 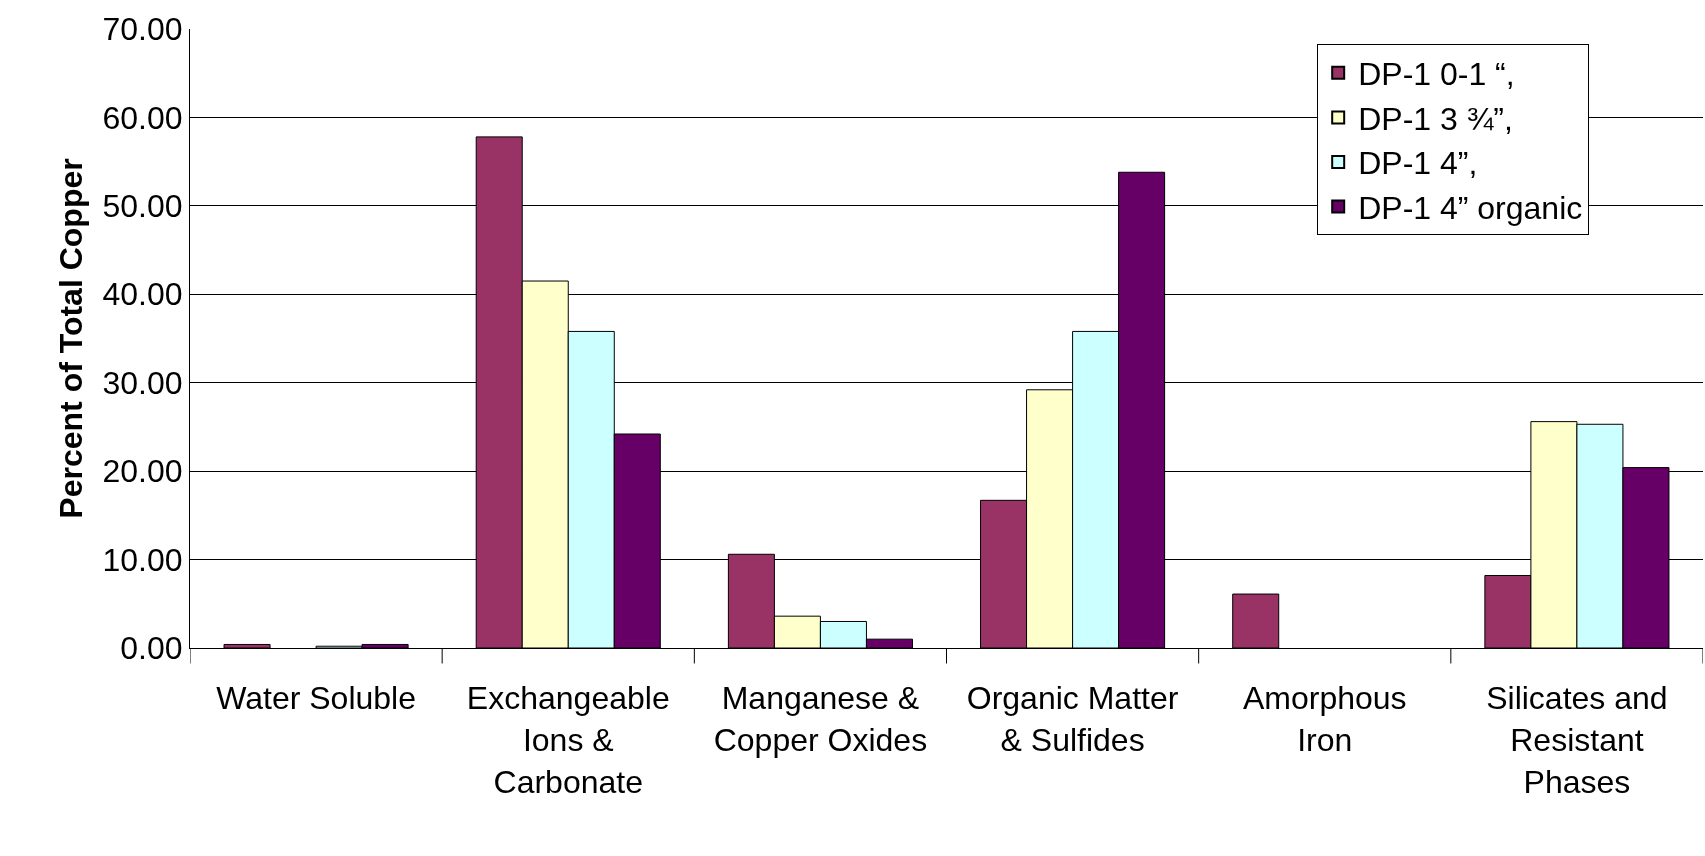 I want to click on legend-label: DP-1 4” organic, so click(x=1470, y=208).